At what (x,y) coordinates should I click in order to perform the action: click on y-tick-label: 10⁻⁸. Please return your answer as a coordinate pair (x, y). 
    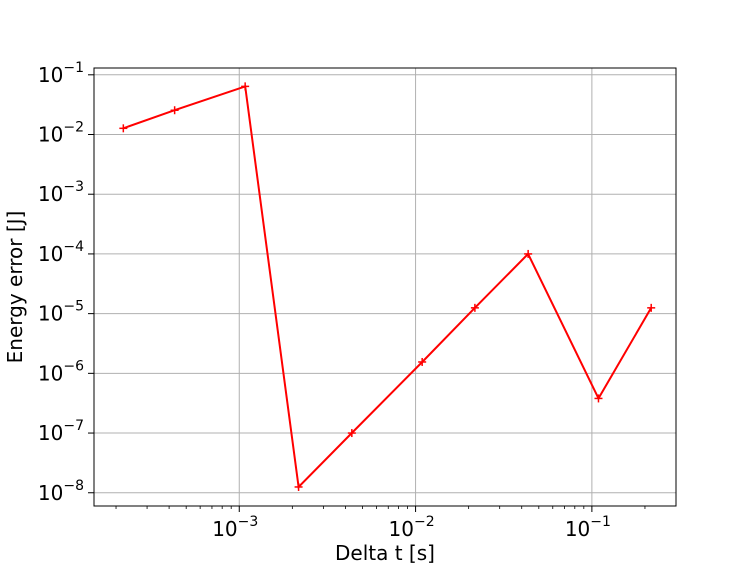
    Looking at the image, I should click on (61, 491).